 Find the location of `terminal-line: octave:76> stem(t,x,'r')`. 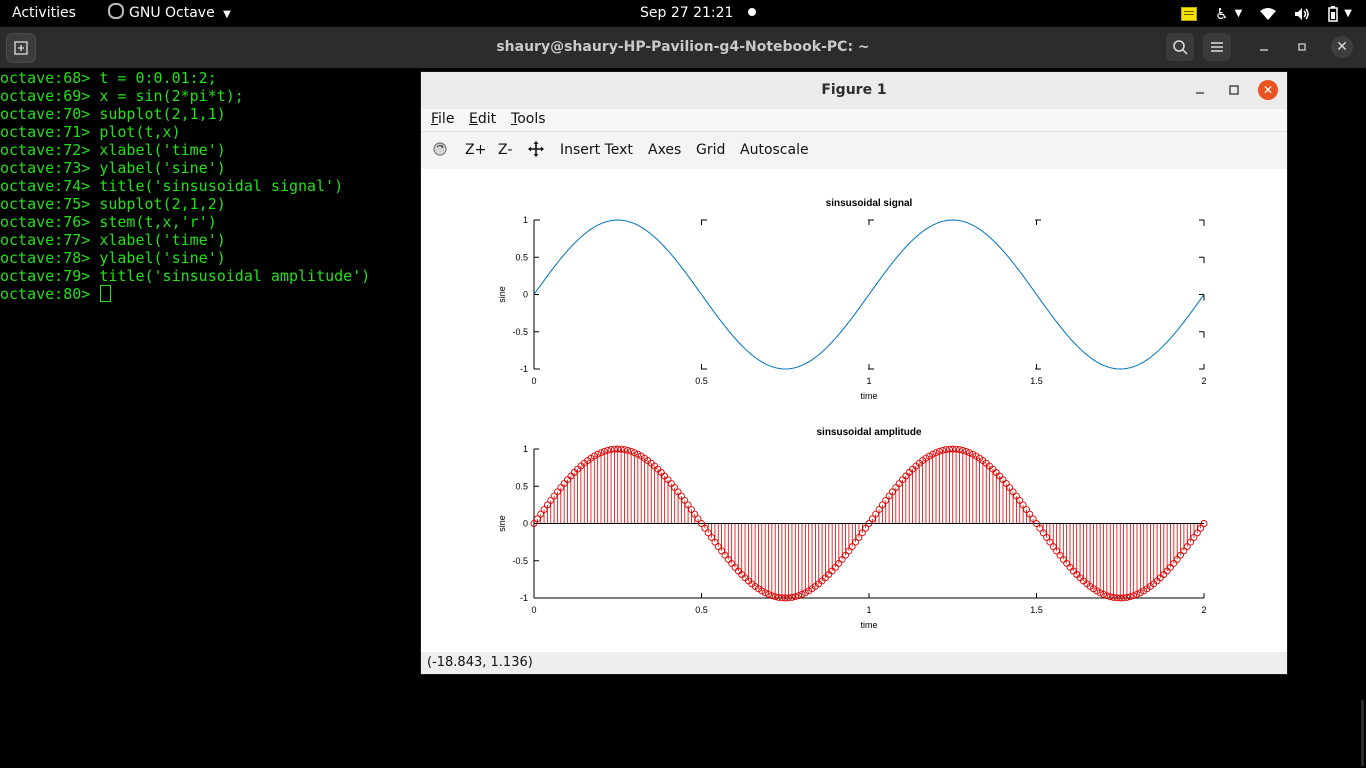

terminal-line: octave:76> stem(t,x,'r') is located at coordinates (108, 222).